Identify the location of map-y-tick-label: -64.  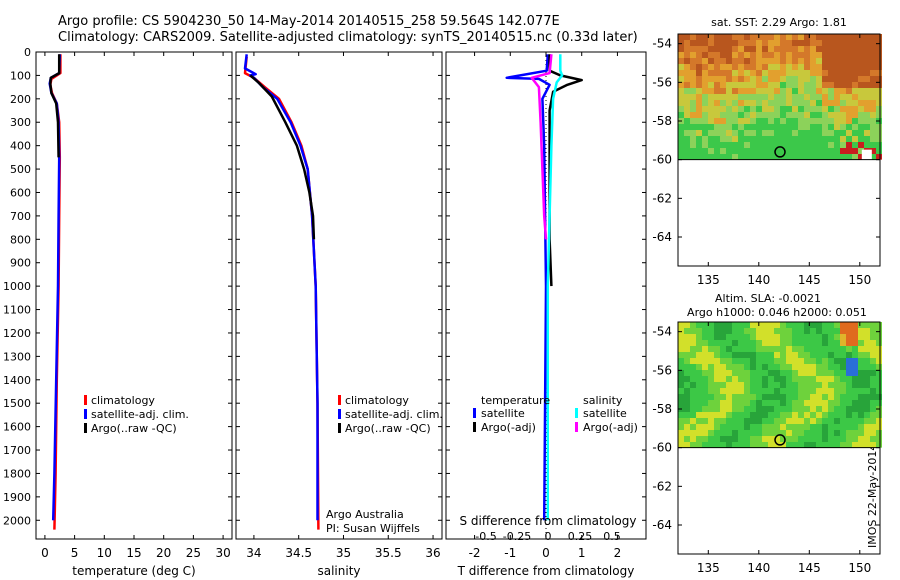
(662, 237).